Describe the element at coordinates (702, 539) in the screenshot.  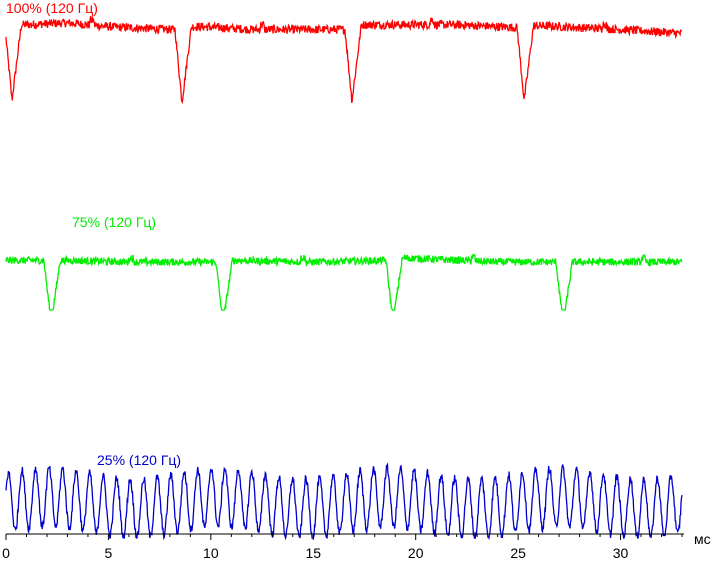
I see `x-axis-unit-label: мс` at that location.